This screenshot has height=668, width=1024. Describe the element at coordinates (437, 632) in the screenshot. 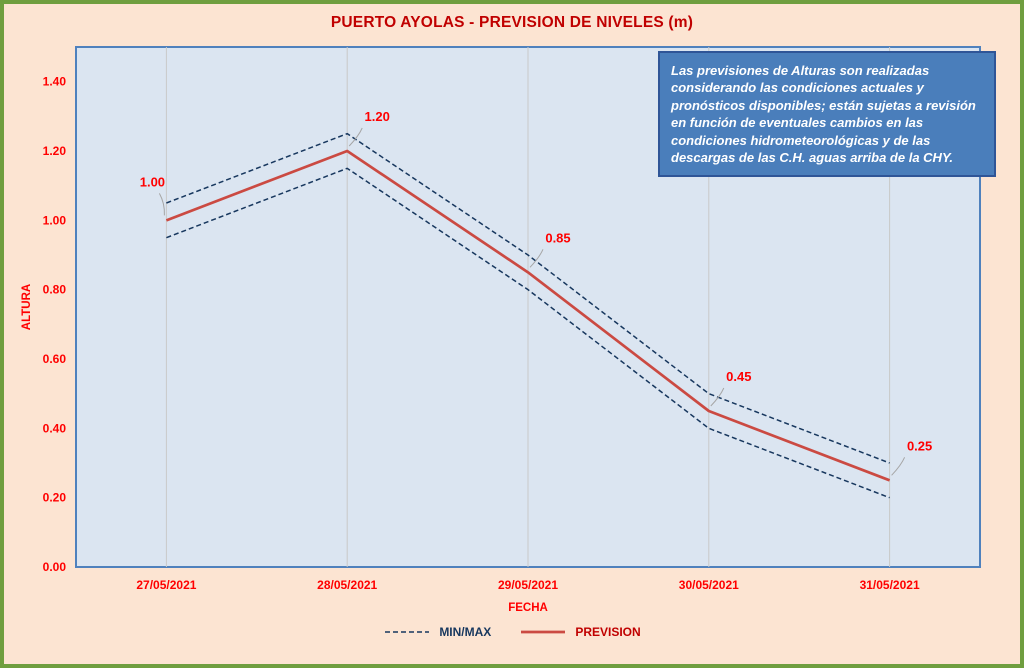

I see `legend-item-minmax: MIN/MAX` at that location.